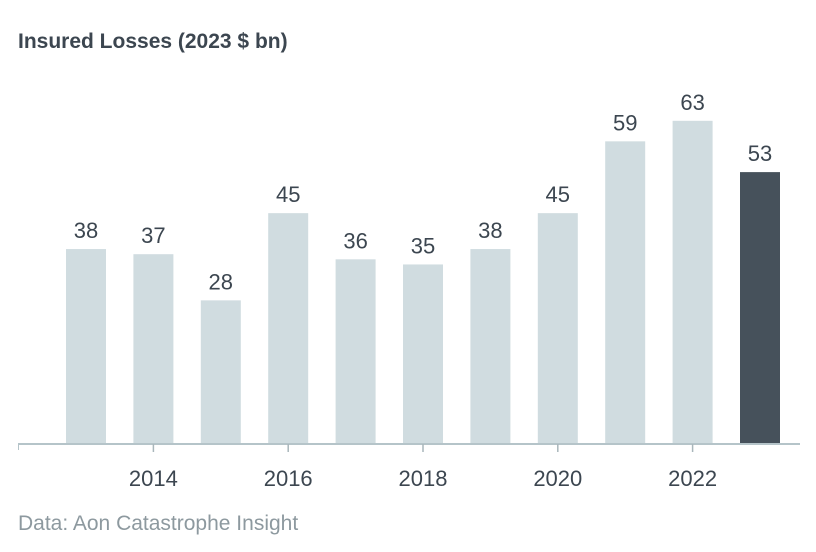 The width and height of the screenshot is (816, 552). What do you see at coordinates (288, 194) in the screenshot?
I see `data-label-2016: 45` at bounding box center [288, 194].